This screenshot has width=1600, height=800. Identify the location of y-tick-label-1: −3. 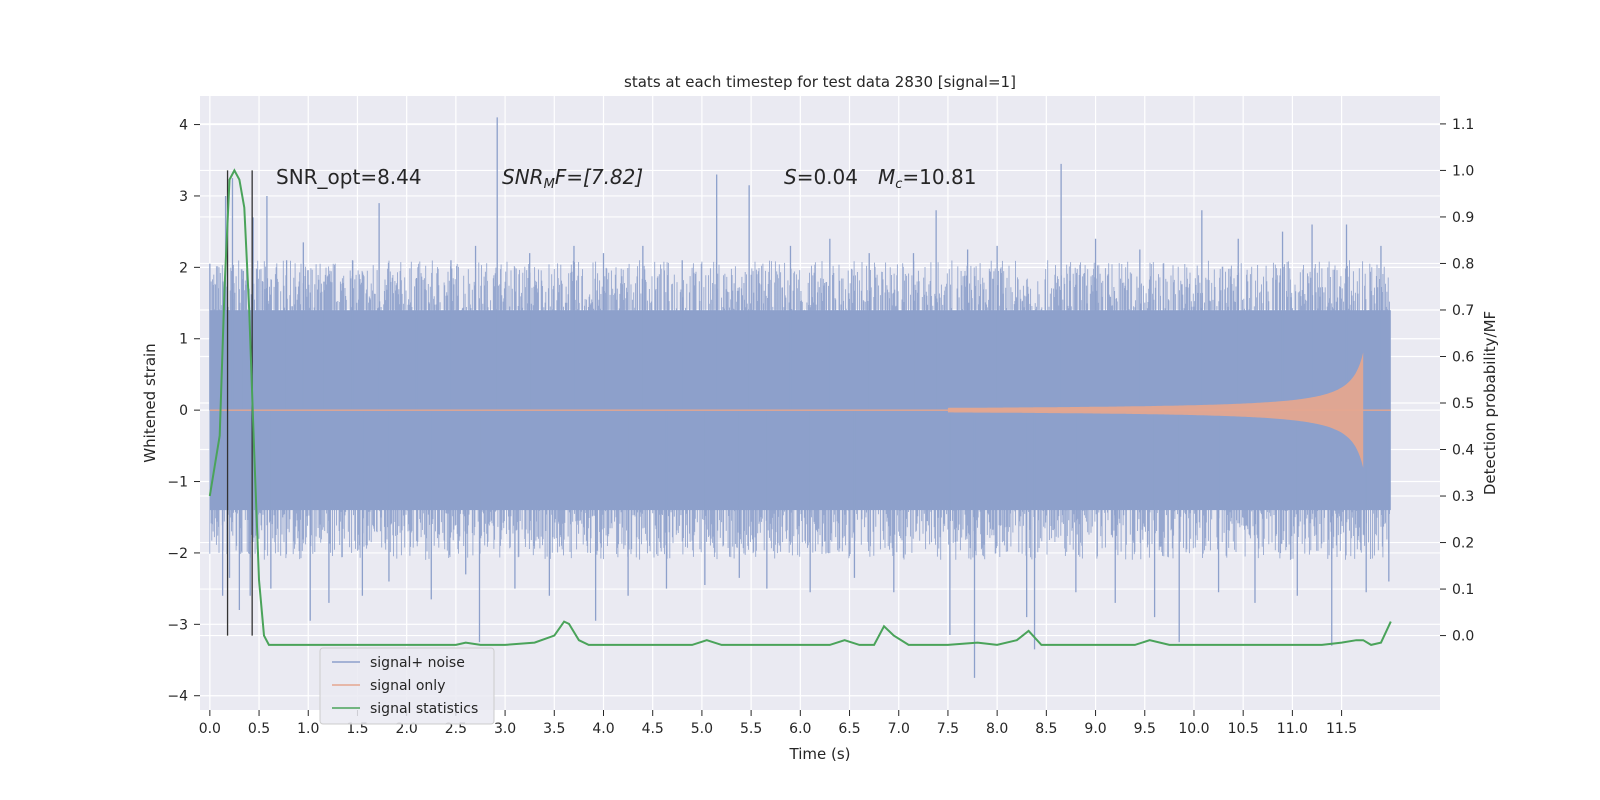
(177, 625).